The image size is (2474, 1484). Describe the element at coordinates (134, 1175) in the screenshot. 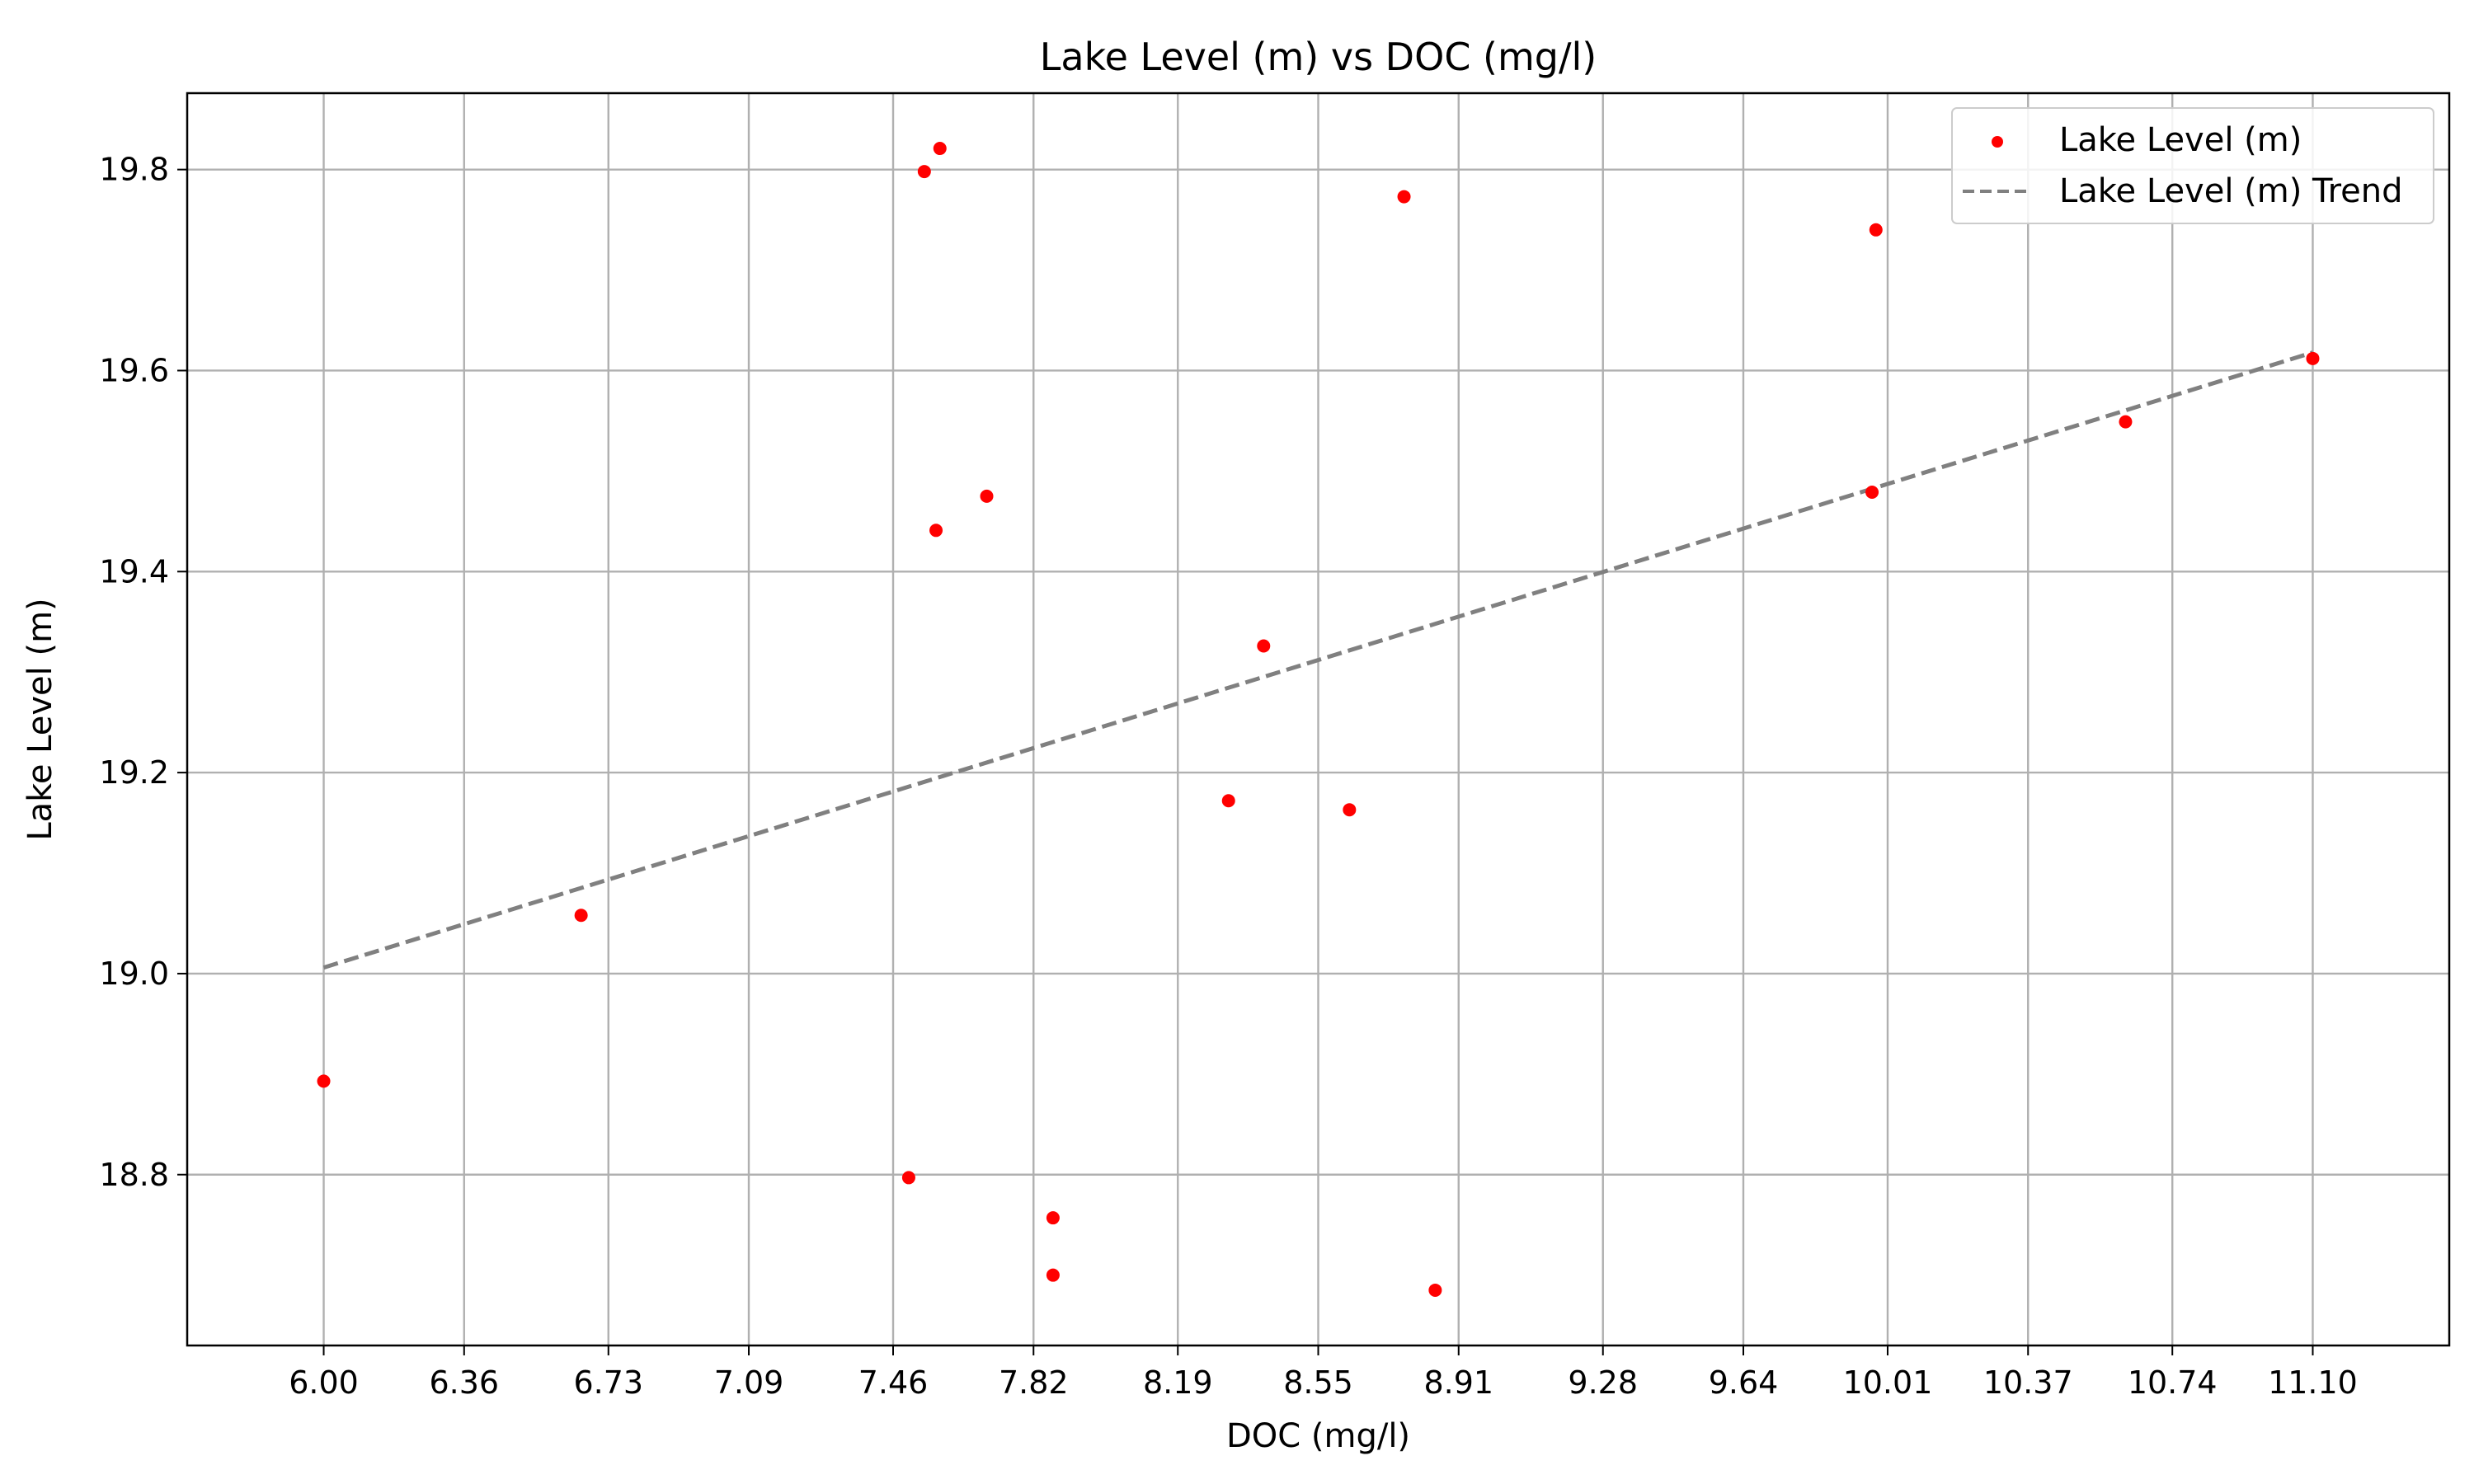

I see `y-tick-label: 18.8` at that location.